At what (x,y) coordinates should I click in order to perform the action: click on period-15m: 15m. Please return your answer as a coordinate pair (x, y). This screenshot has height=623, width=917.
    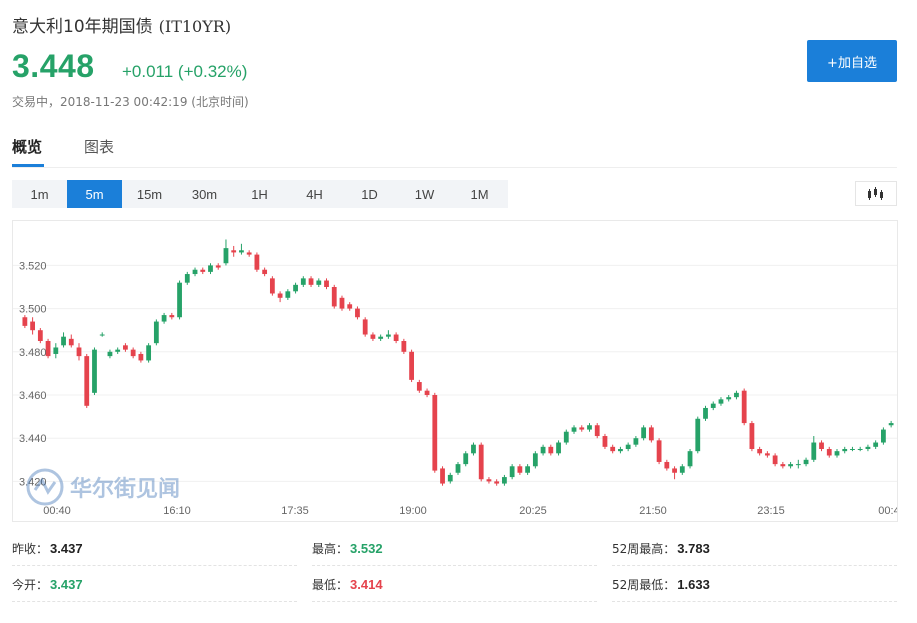
    Looking at the image, I should click on (149, 194).